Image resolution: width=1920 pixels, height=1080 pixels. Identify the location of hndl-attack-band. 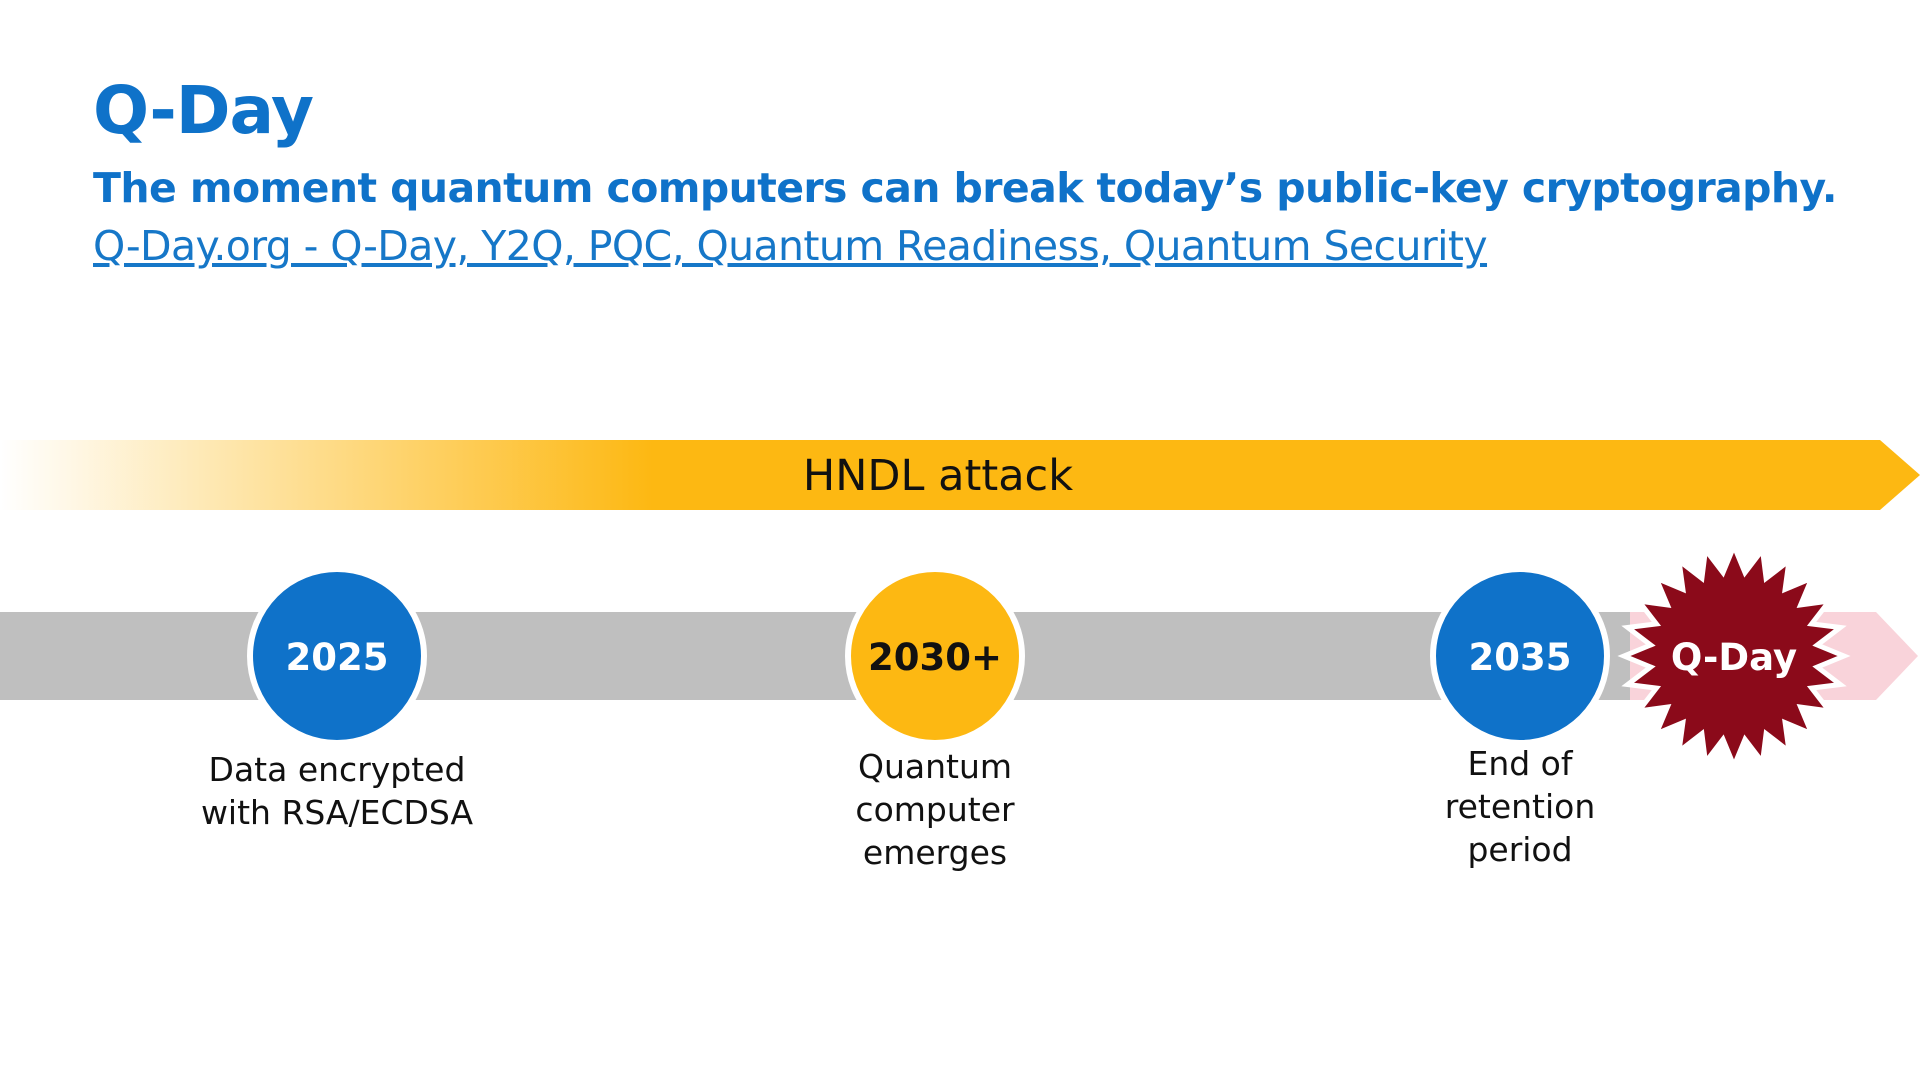
(960, 475).